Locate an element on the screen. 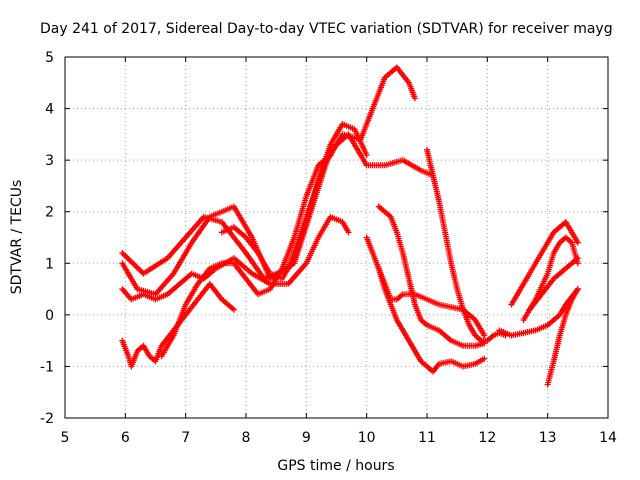 The height and width of the screenshot is (480, 640). x-tick-label: 8 is located at coordinates (246, 438).